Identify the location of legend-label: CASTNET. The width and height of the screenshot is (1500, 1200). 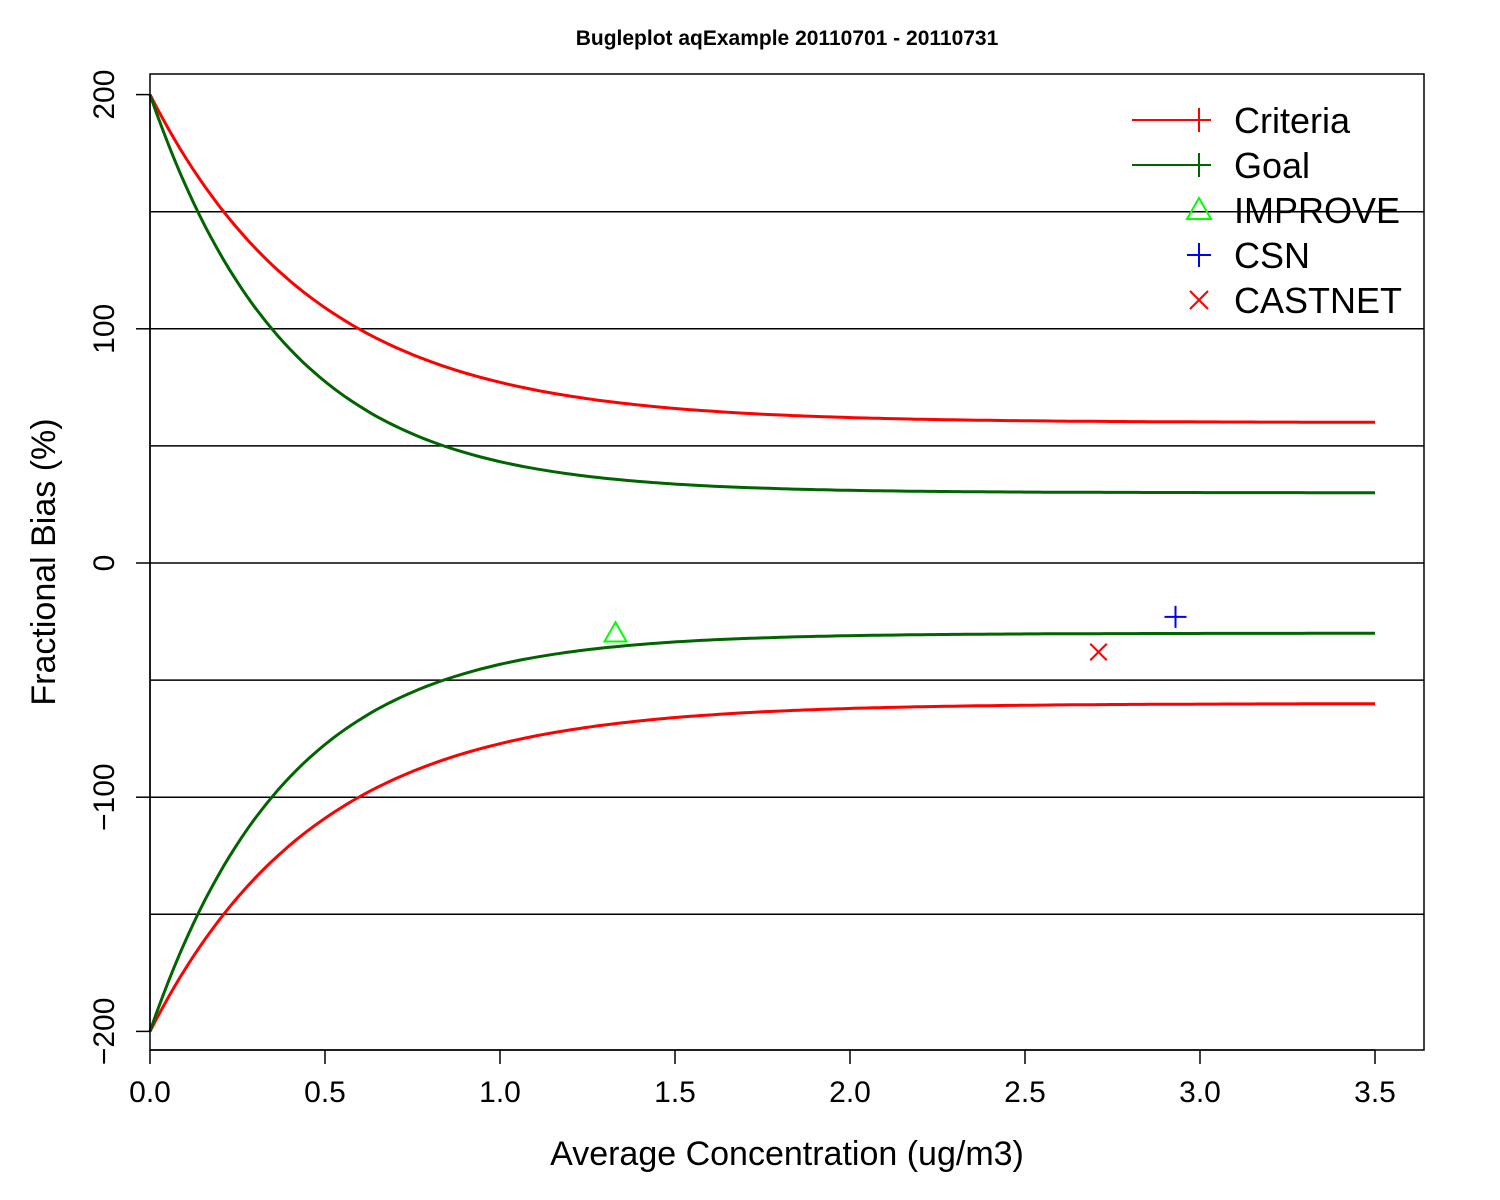
(1318, 300).